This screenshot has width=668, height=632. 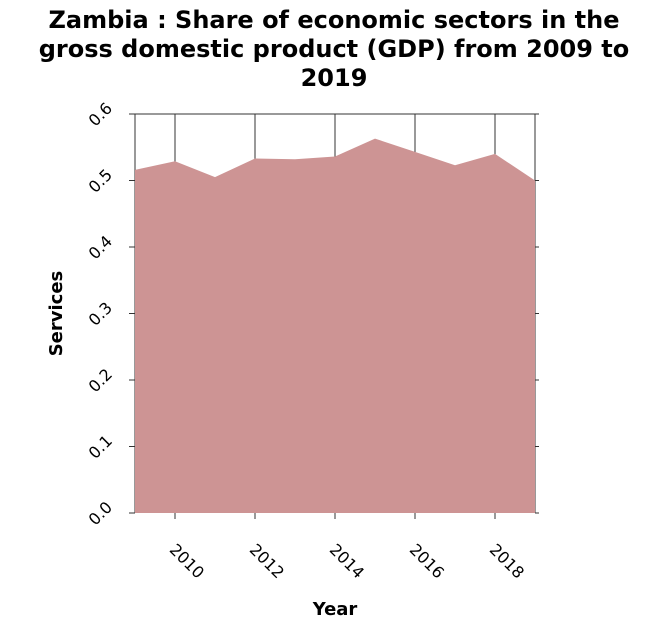 What do you see at coordinates (100, 313) in the screenshot?
I see `y-tick-label: 0.3` at bounding box center [100, 313].